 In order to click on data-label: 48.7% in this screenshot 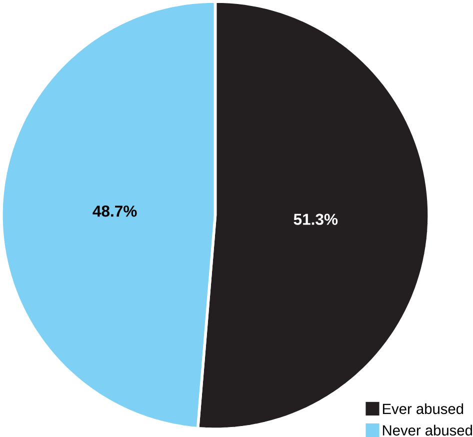, I will do `click(114, 211)`.